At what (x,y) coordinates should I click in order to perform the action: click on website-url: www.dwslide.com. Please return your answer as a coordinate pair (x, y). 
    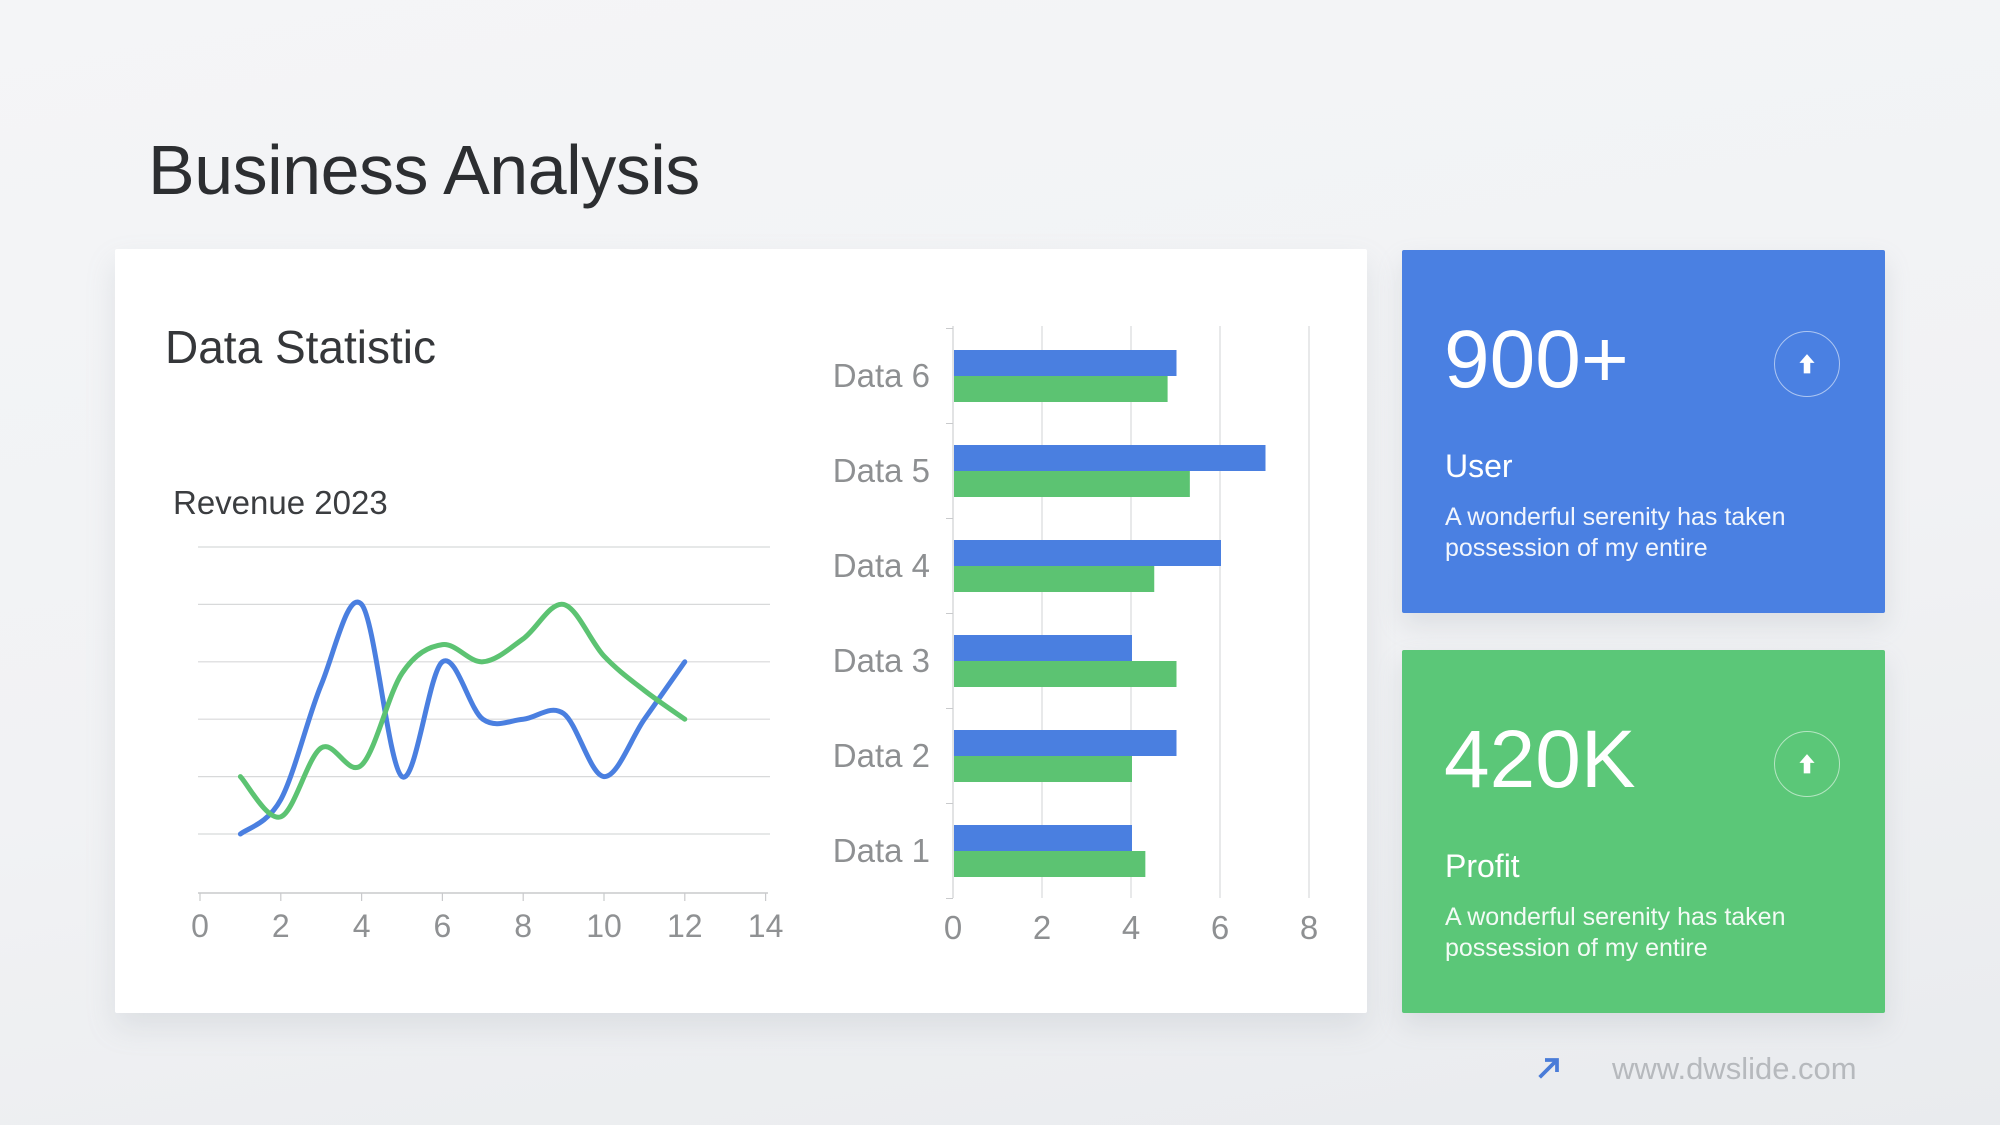
    Looking at the image, I should click on (1734, 1068).